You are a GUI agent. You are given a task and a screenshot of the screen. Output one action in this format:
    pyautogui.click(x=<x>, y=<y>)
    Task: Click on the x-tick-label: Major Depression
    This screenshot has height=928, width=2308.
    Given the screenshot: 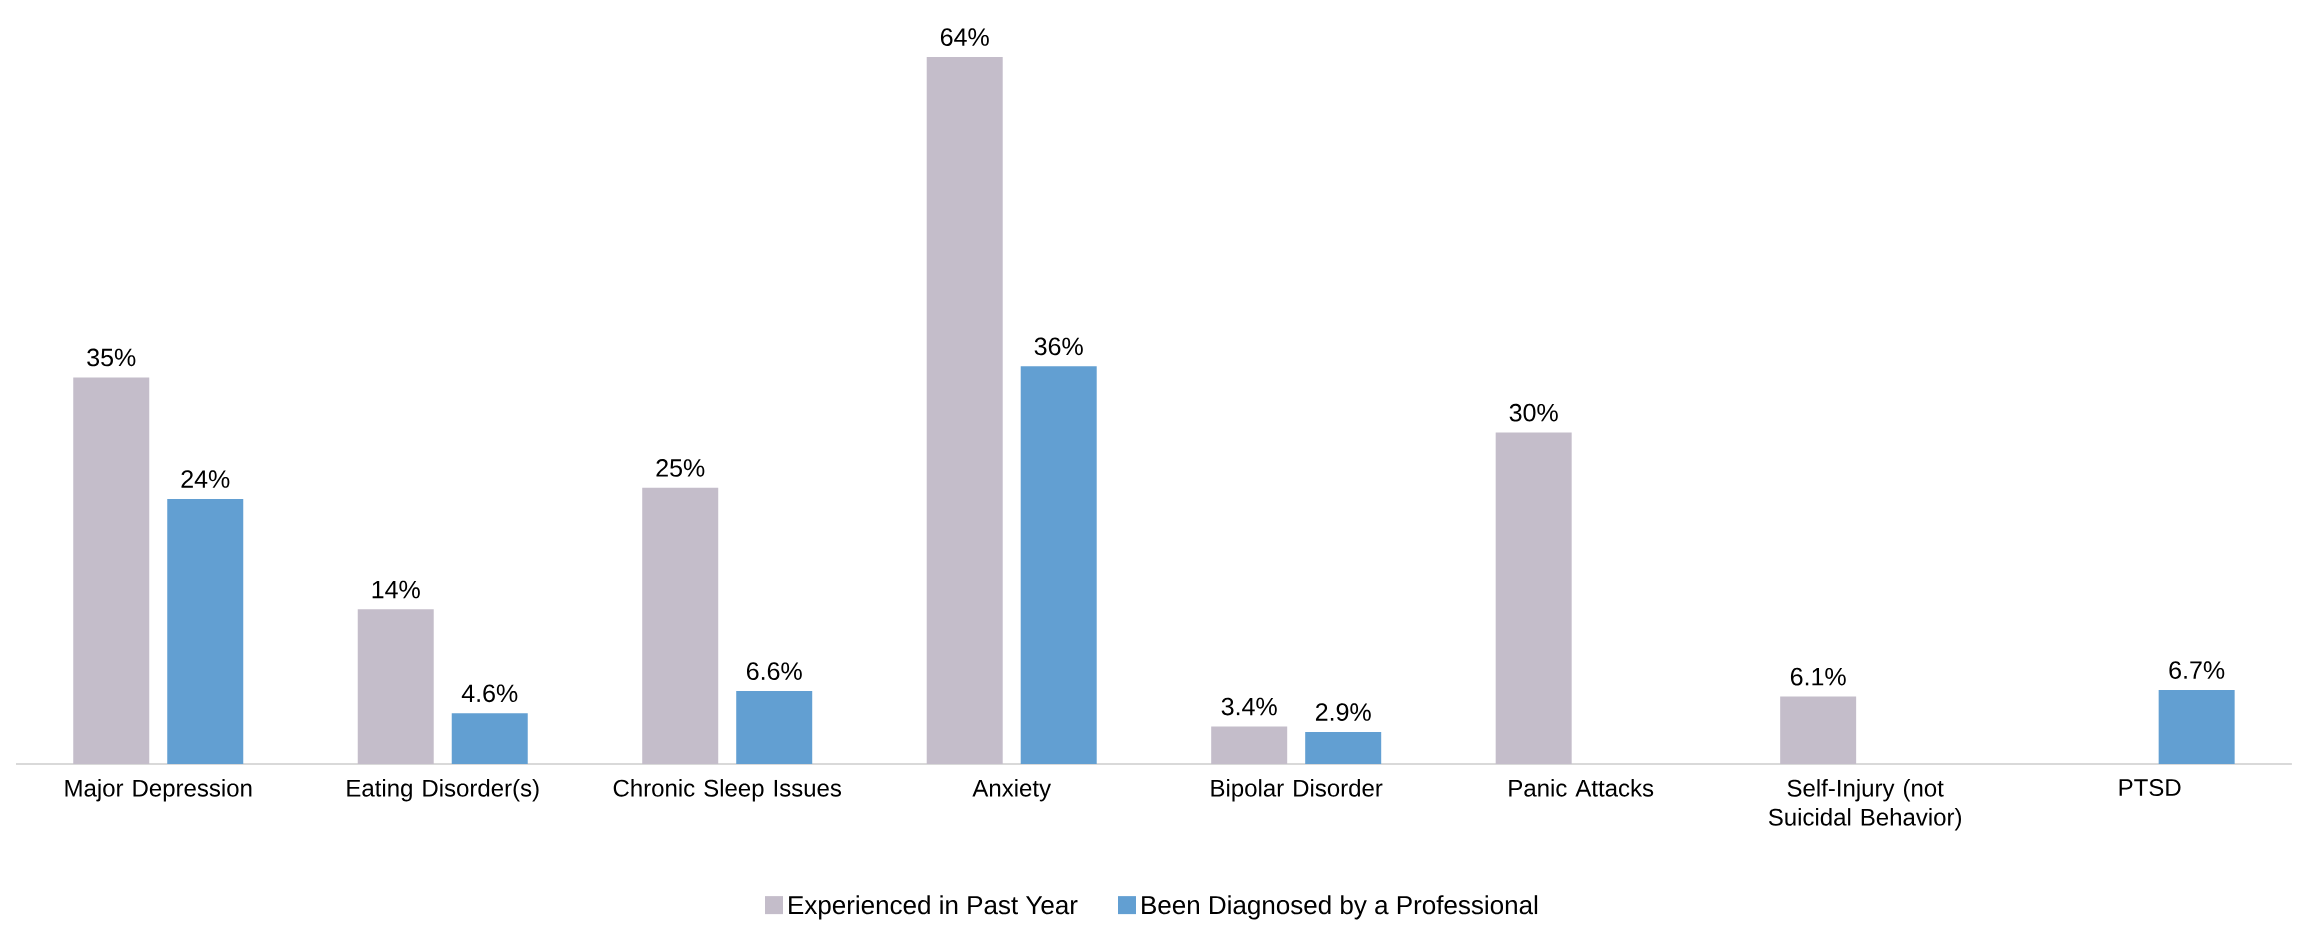 What is the action you would take?
    pyautogui.click(x=158, y=790)
    